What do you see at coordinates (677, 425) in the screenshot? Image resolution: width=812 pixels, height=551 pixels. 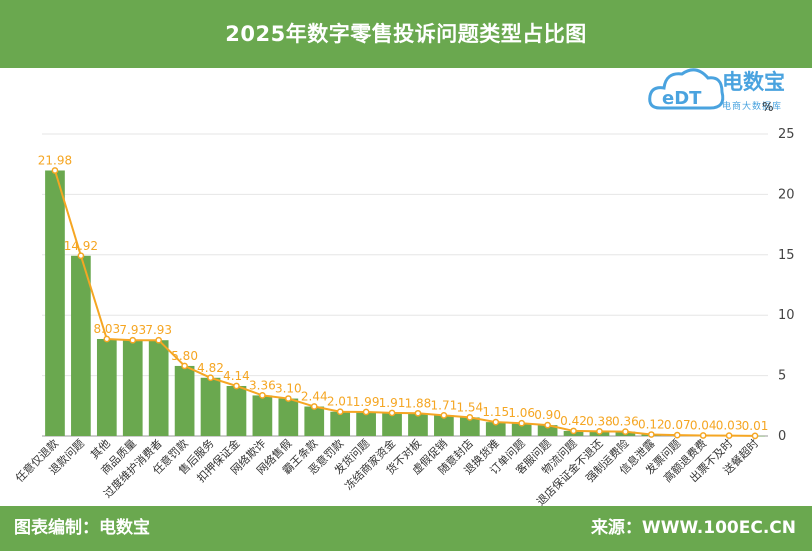 I see `data-label: 0.07` at bounding box center [677, 425].